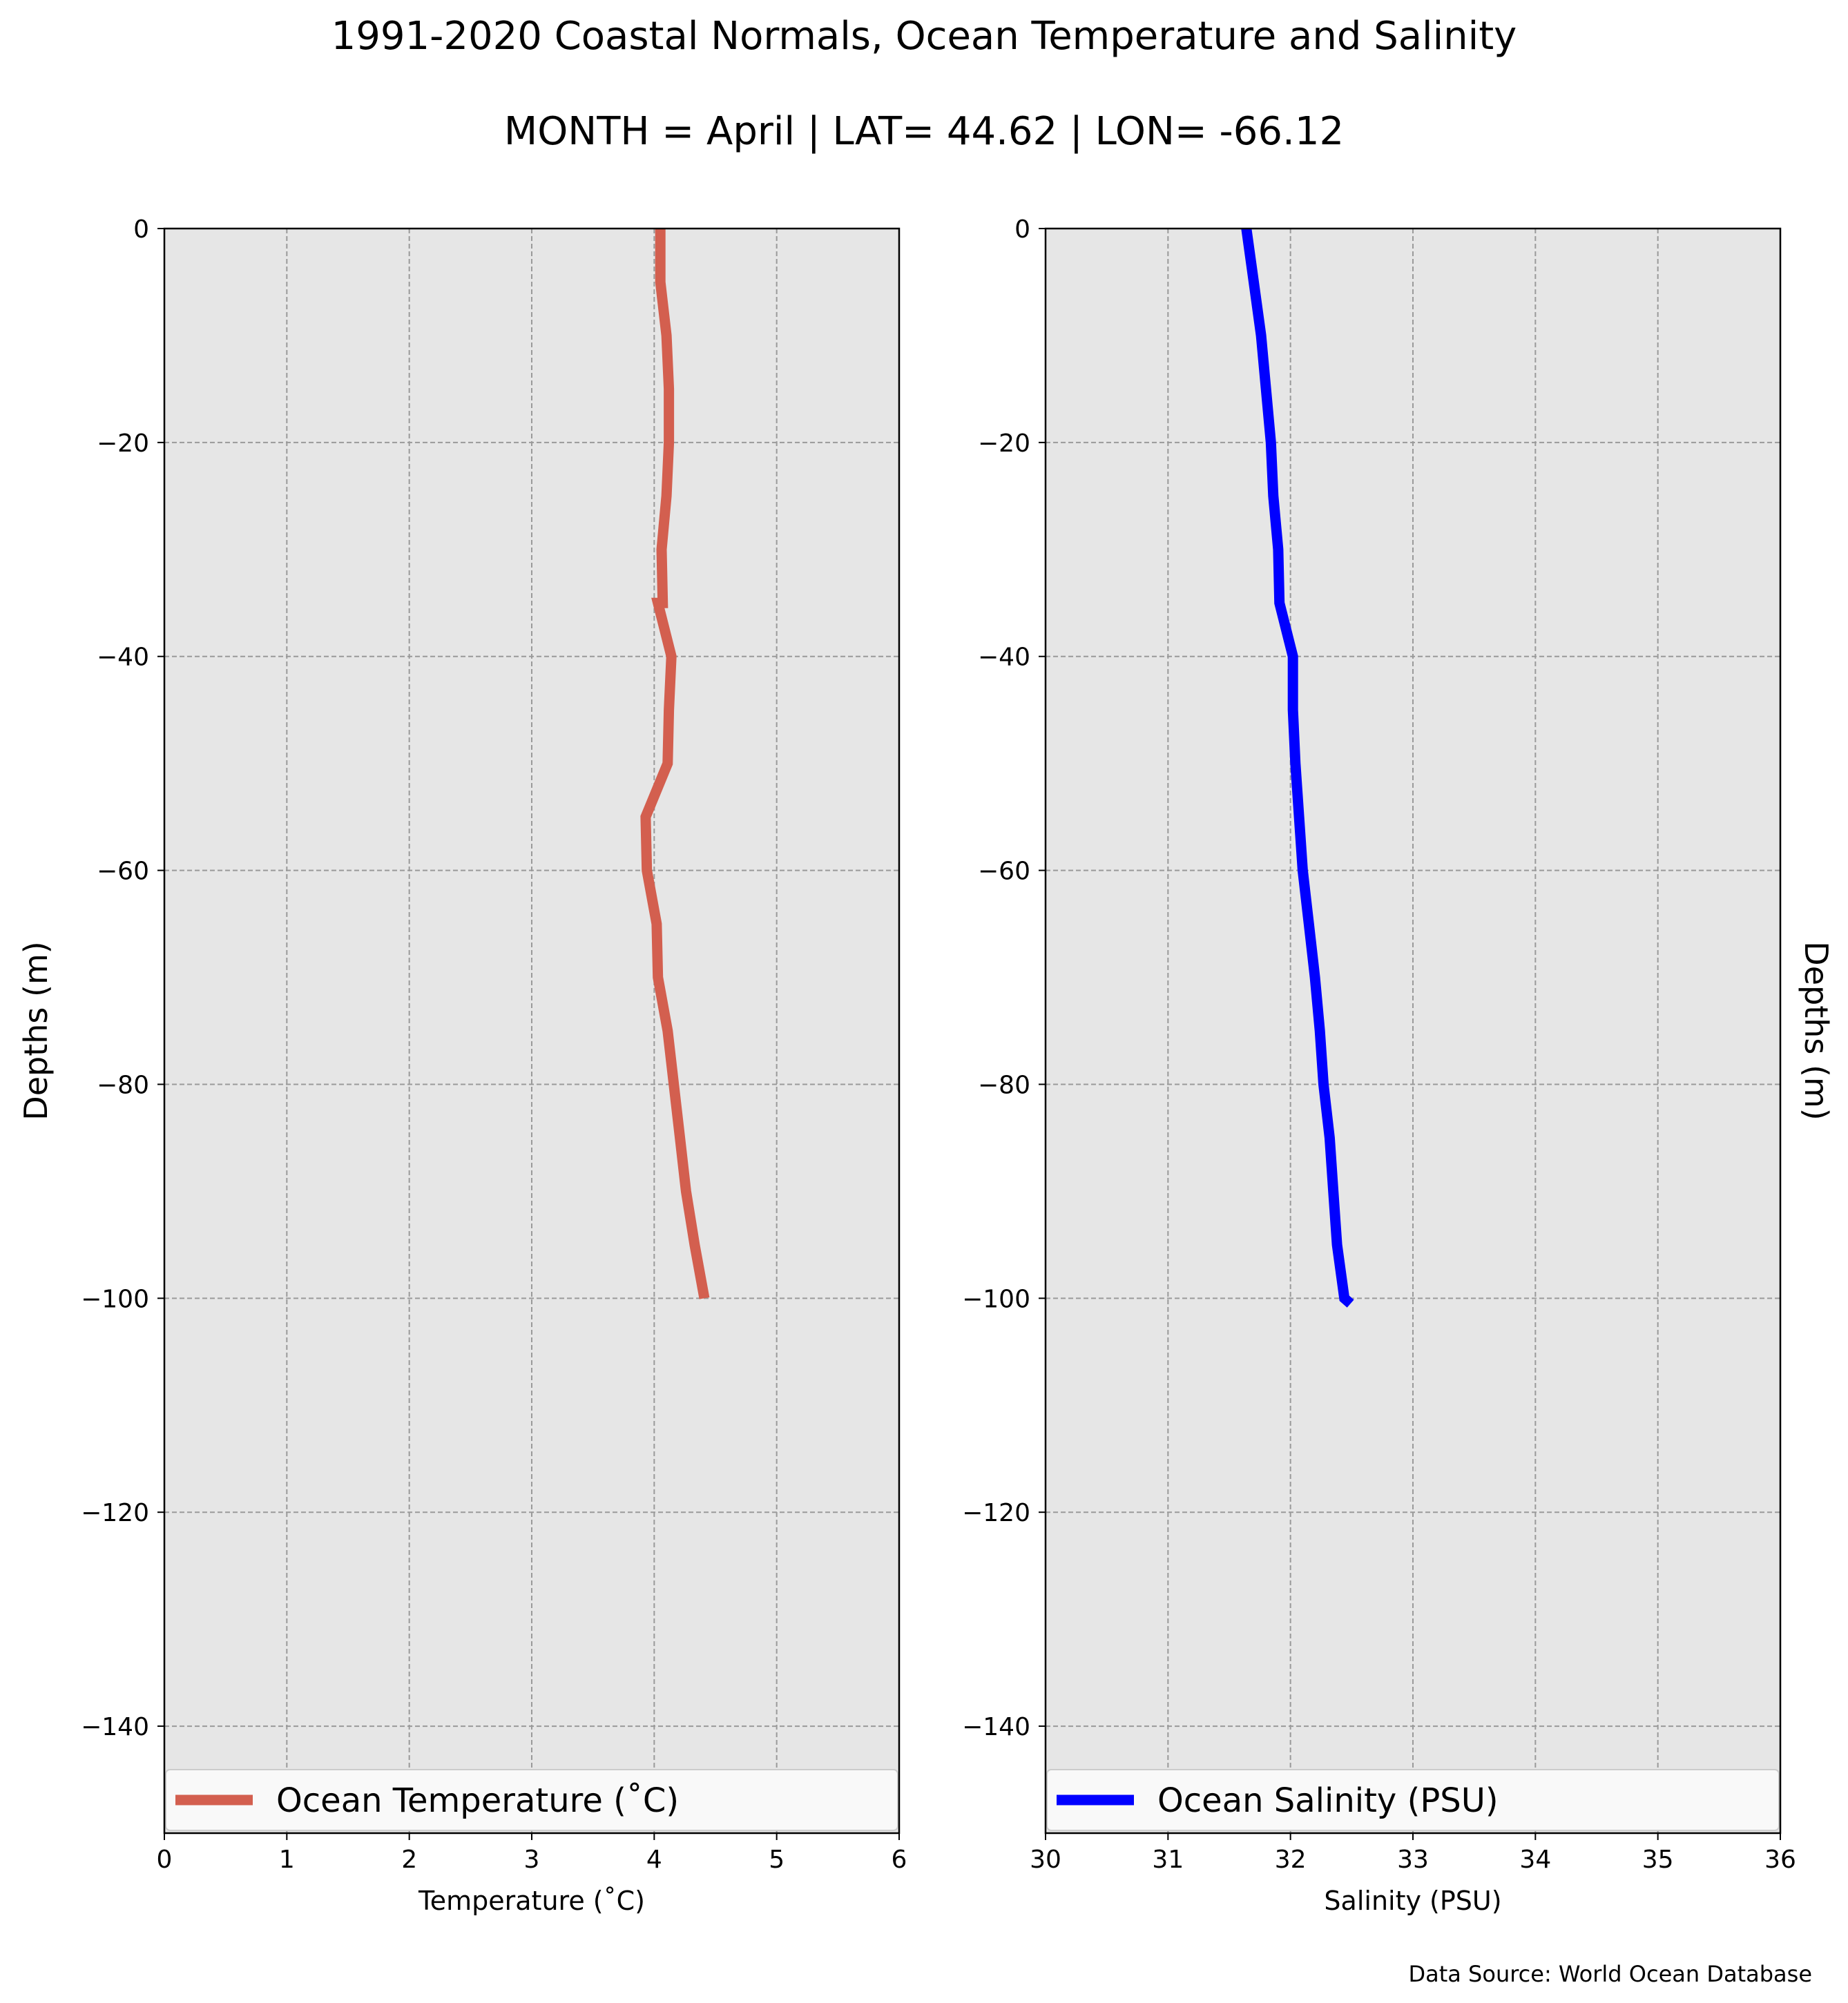 Image resolution: width=1848 pixels, height=2003 pixels. What do you see at coordinates (1413, 1860) in the screenshot?
I see `x-tick-label: 33` at bounding box center [1413, 1860].